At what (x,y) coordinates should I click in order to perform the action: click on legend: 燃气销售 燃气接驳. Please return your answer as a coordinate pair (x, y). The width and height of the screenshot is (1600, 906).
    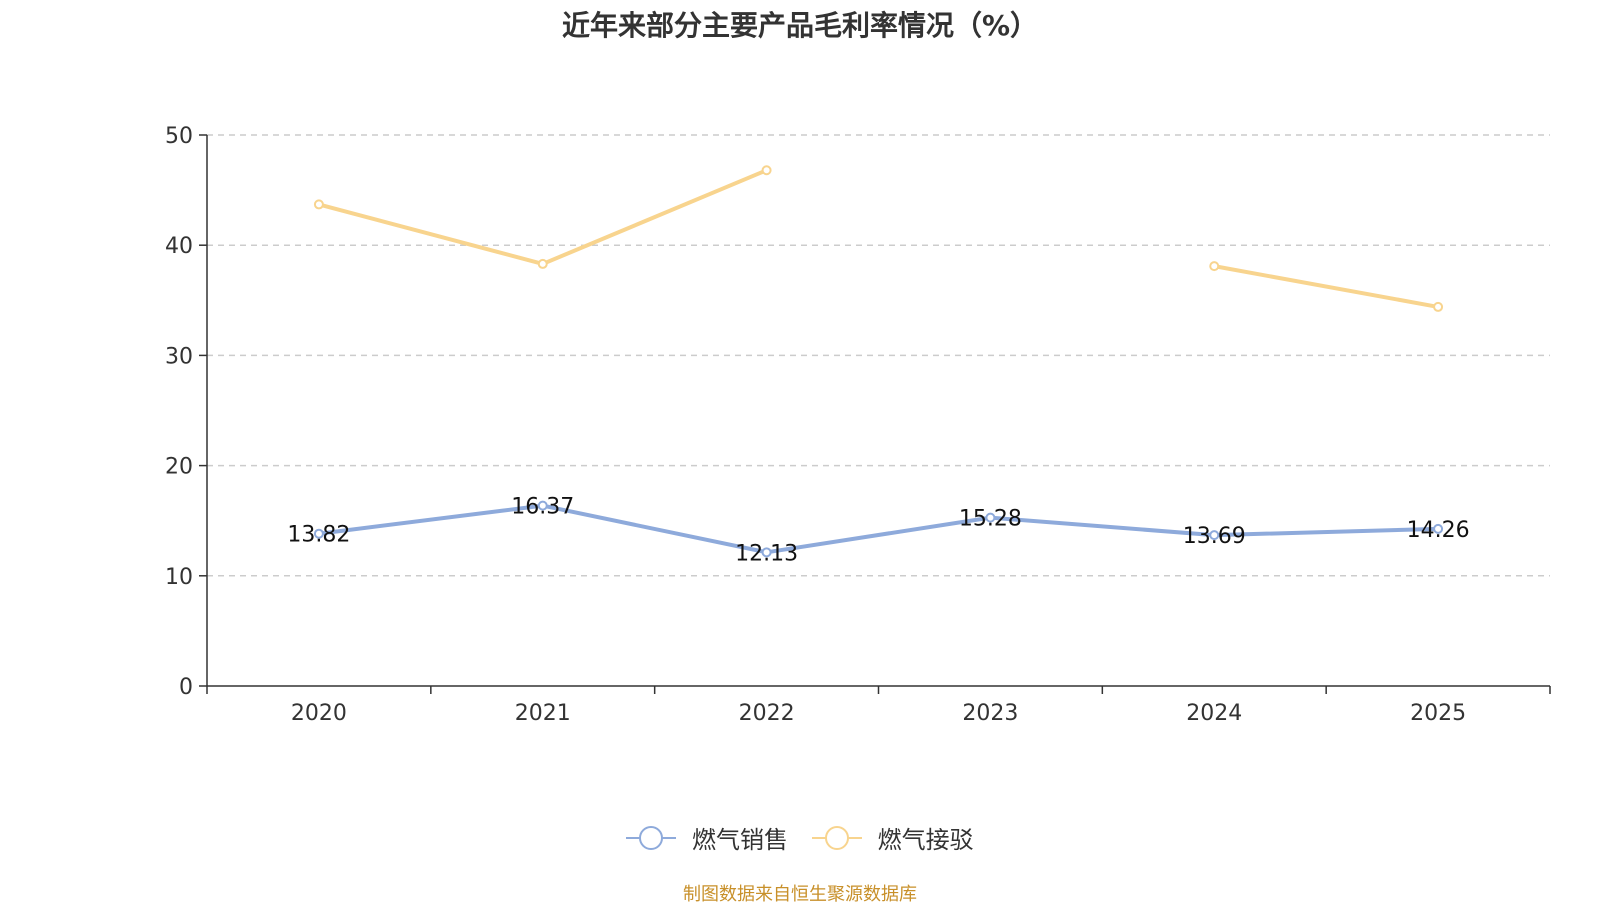
    Looking at the image, I should click on (800, 837).